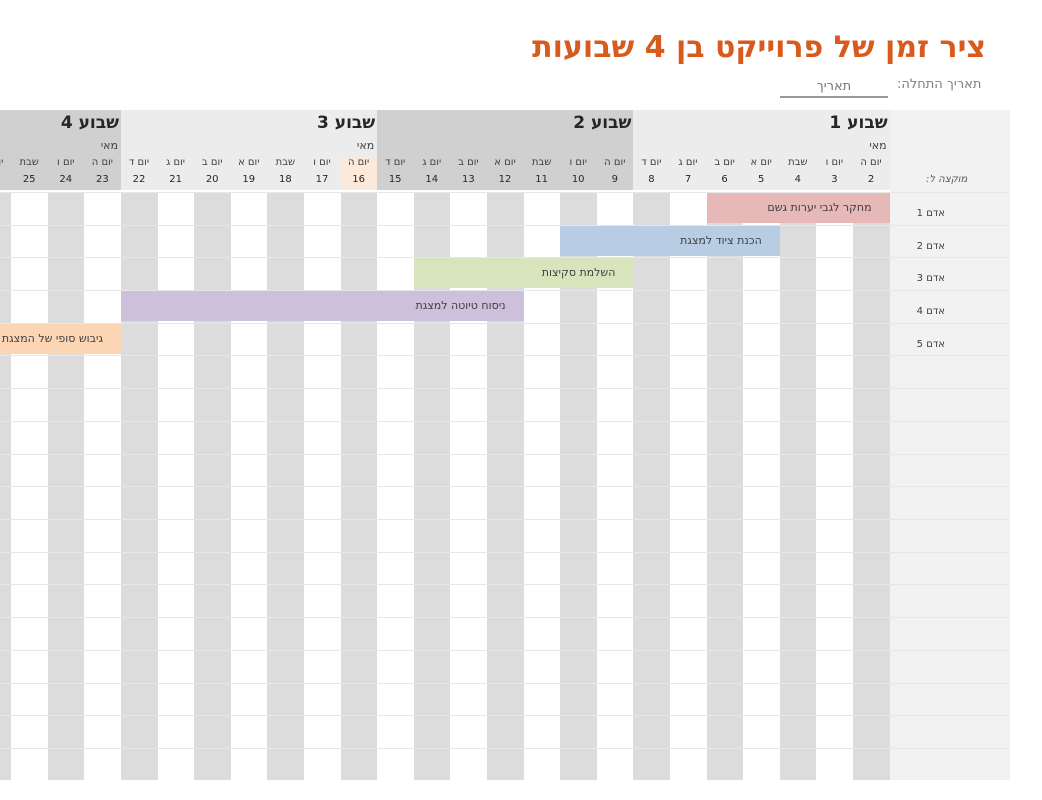 Image resolution: width=1042 pixels, height=800 pixels. I want to click on day-number: 7, so click(688, 179).